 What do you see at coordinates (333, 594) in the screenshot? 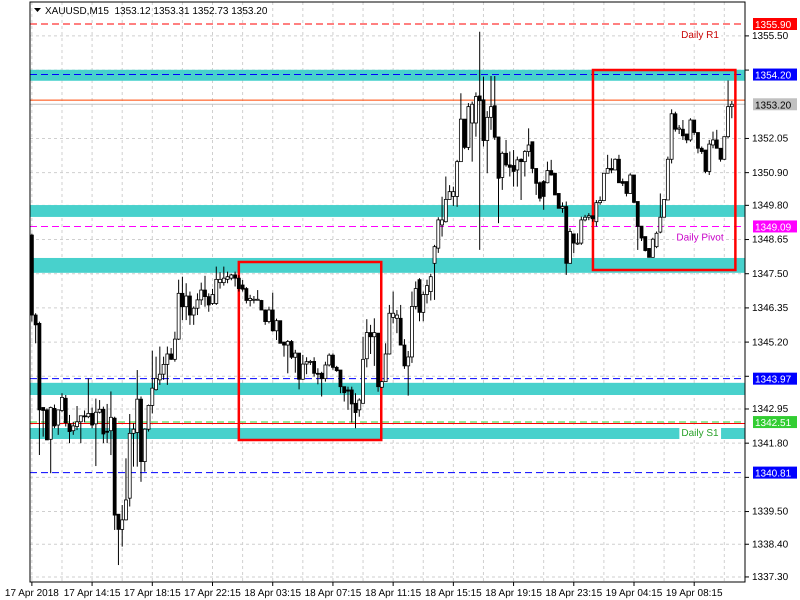
I see `x-tick-label: 18 Apr 07:15` at bounding box center [333, 594].